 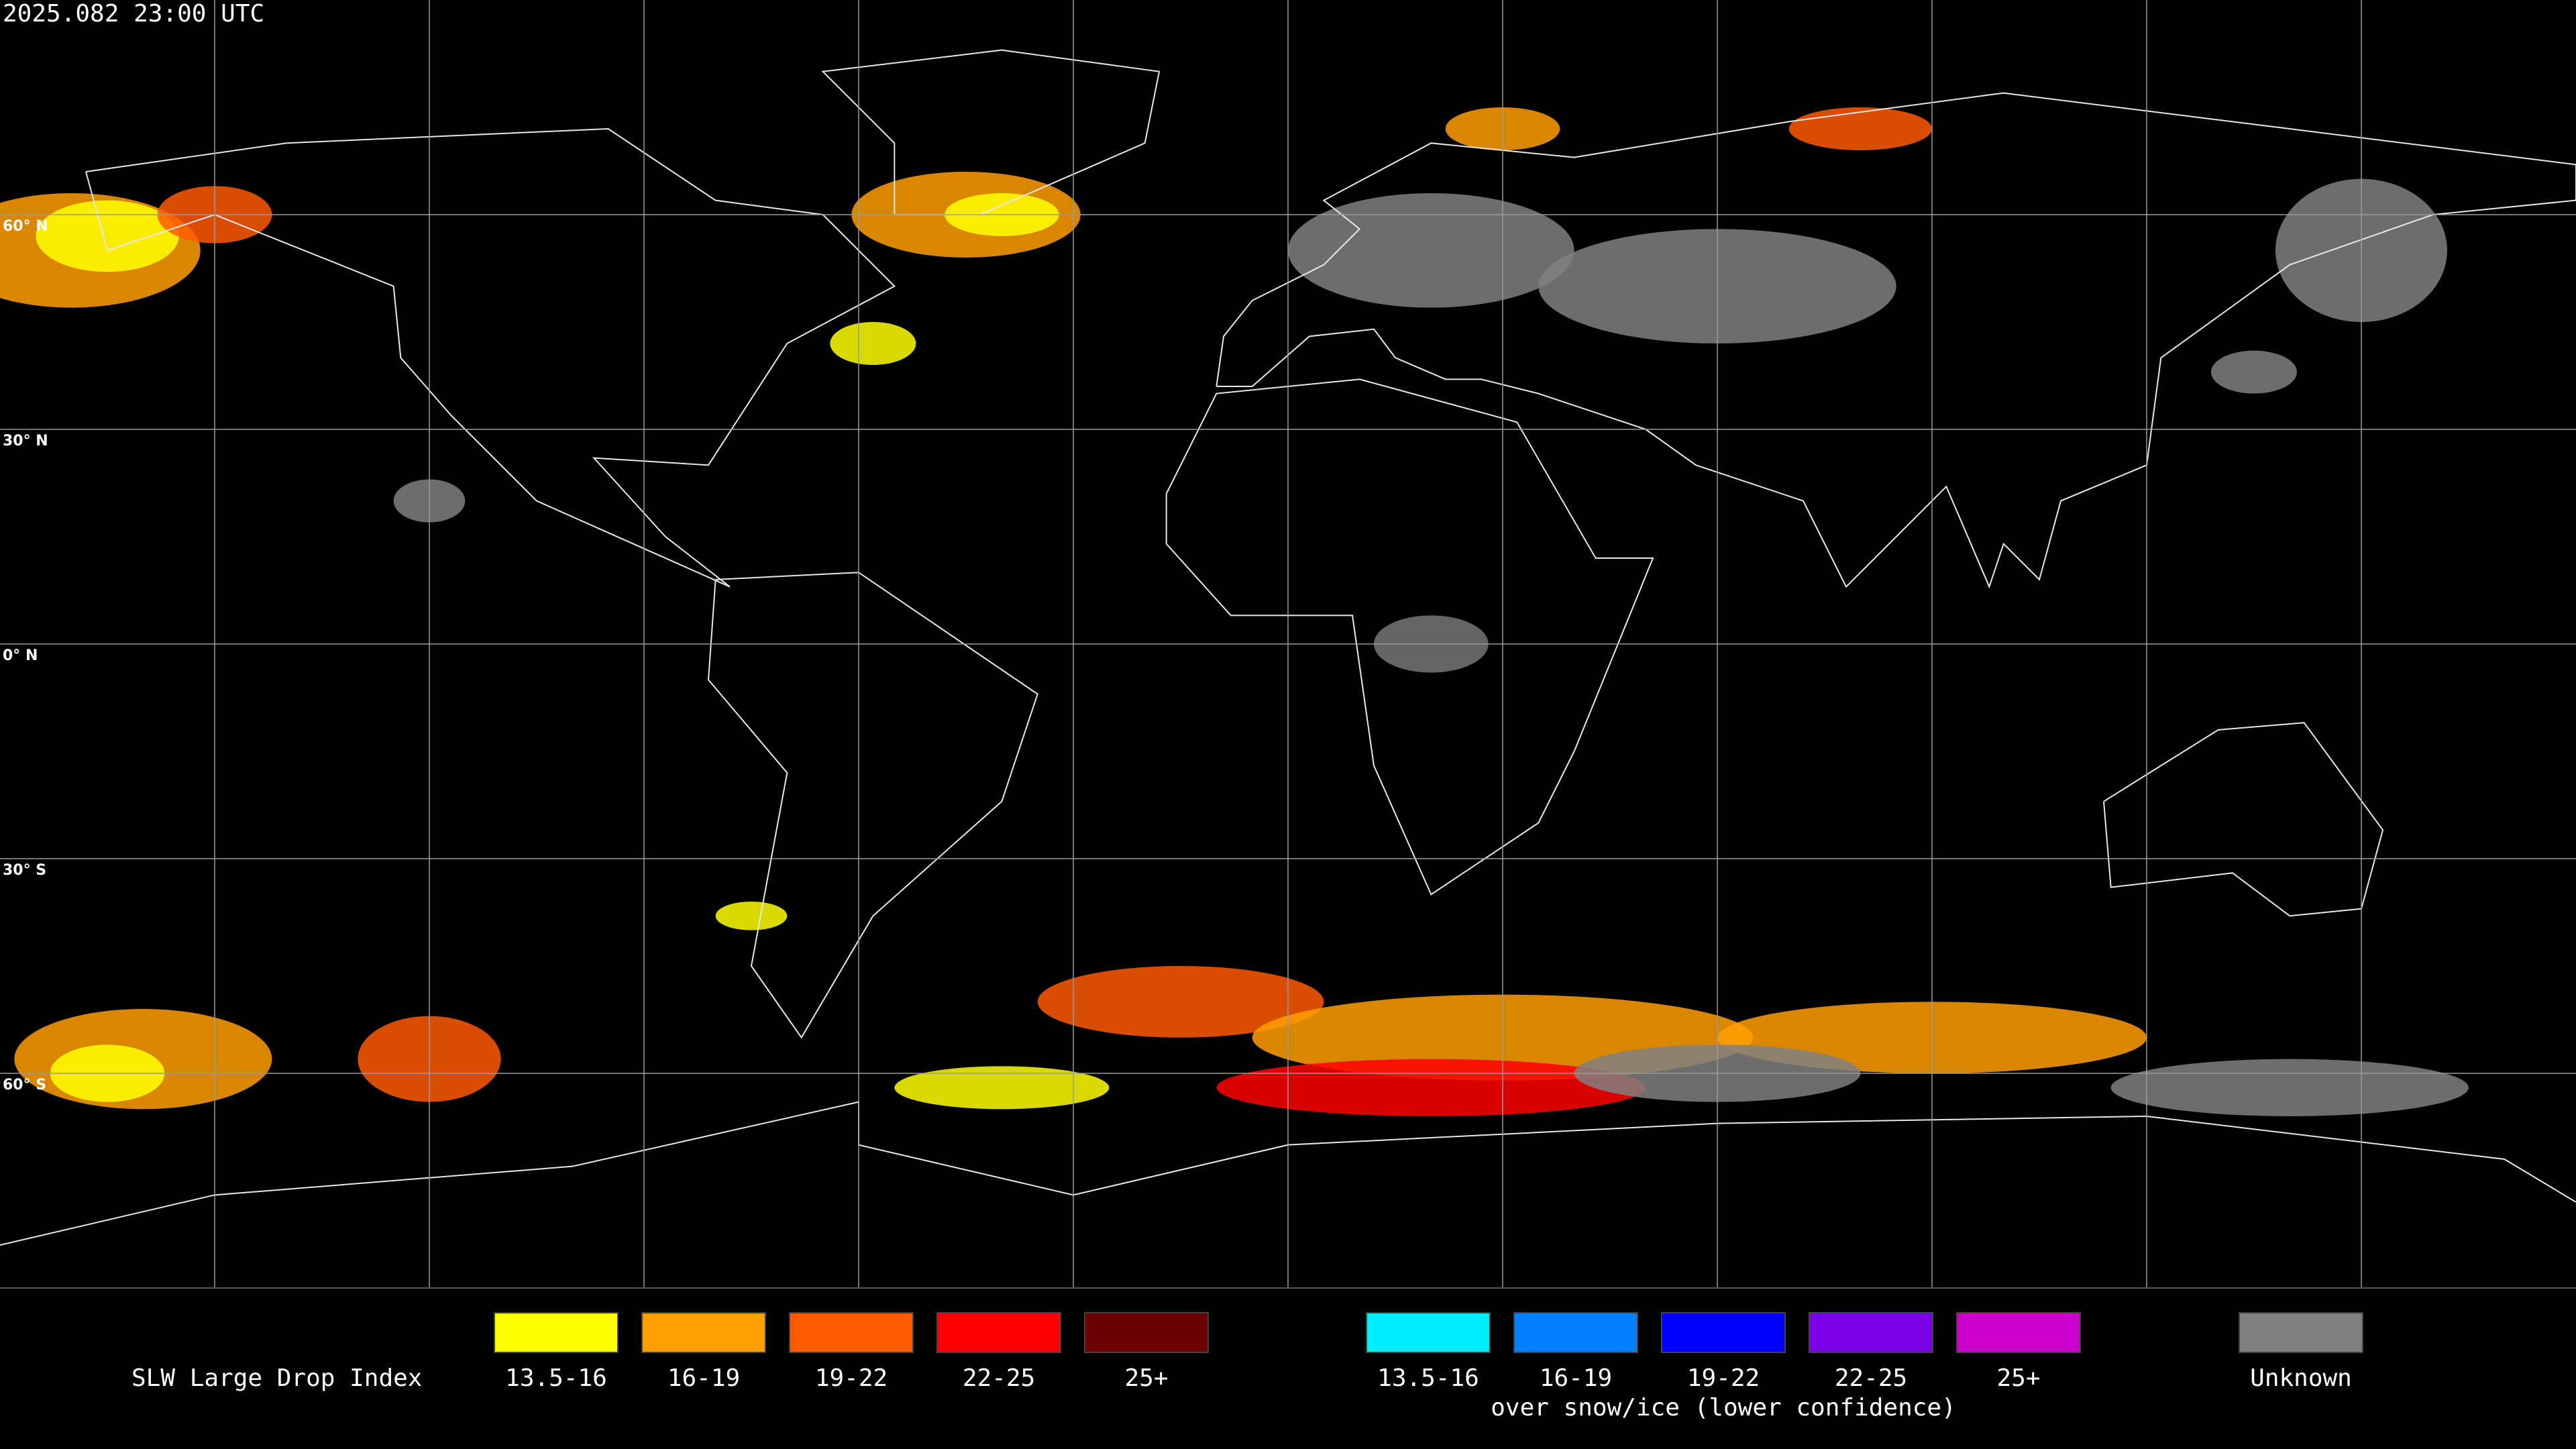 What do you see at coordinates (276, 1378) in the screenshot?
I see `legend-title: SLW Large Drop Index` at bounding box center [276, 1378].